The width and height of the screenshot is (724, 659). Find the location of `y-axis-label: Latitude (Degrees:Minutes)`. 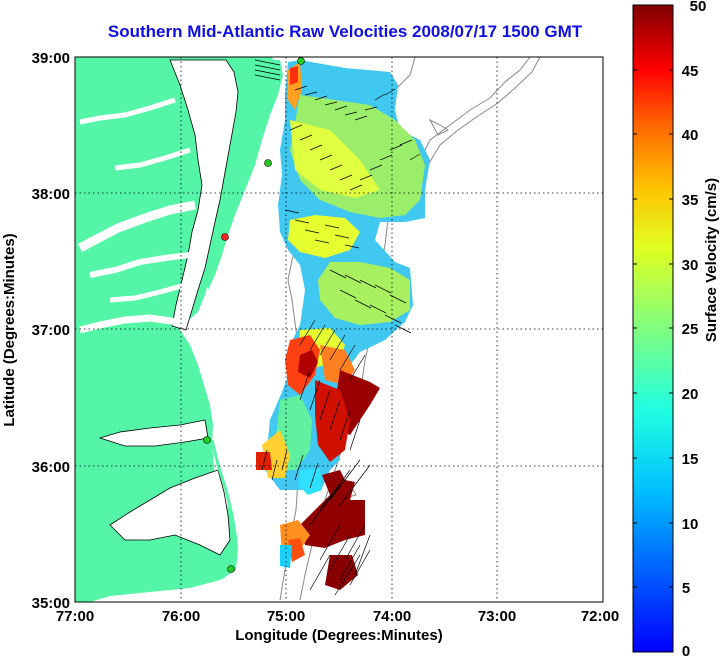

y-axis-label: Latitude (Degrees:Minutes) is located at coordinates (9, 329).